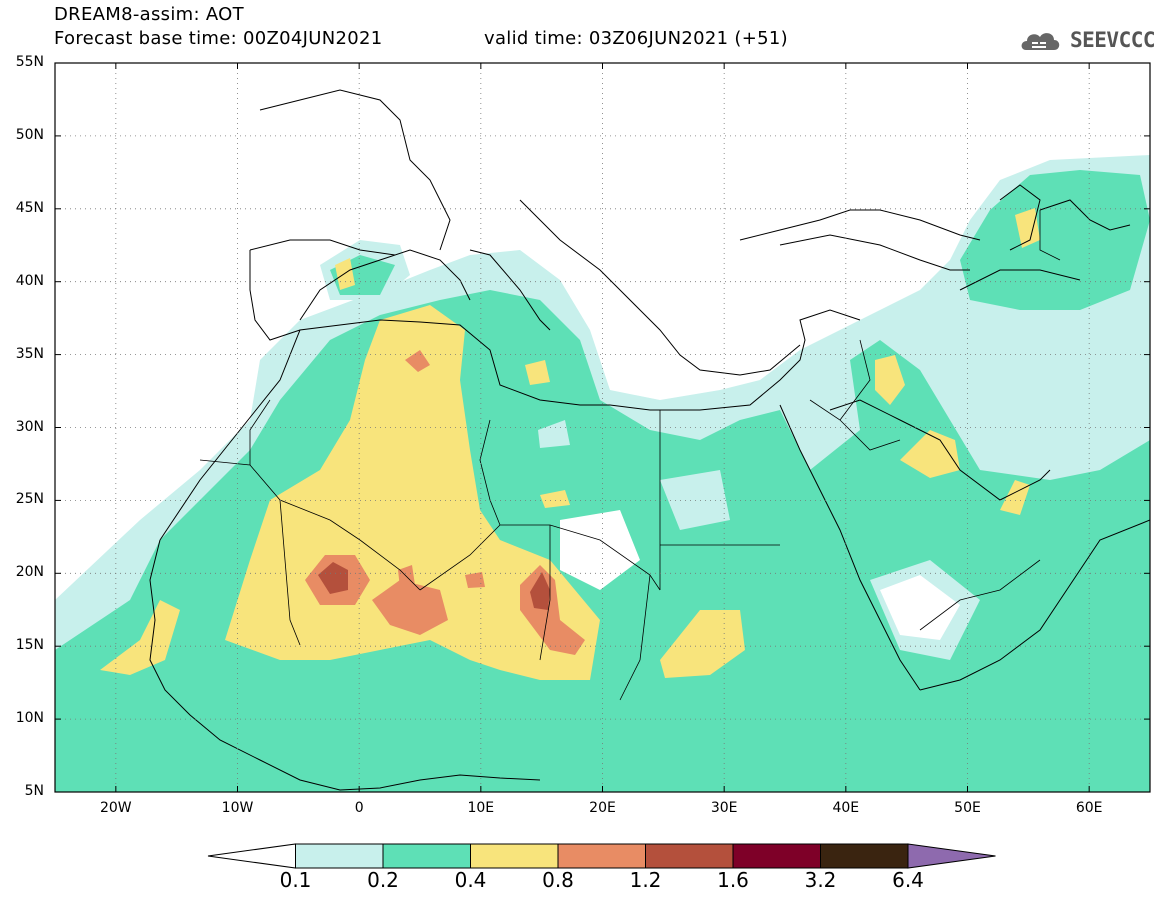 Image resolution: width=1165 pixels, height=905 pixels. Describe the element at coordinates (29, 62) in the screenshot. I see `lat-tick-label: 55N` at that location.